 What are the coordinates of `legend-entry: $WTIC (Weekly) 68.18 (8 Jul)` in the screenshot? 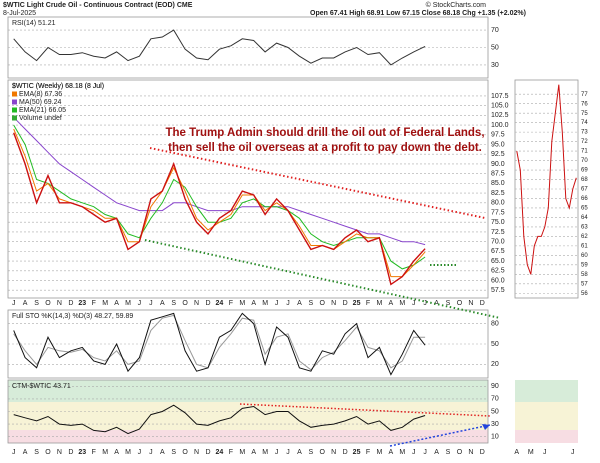 It's located at (58, 86).